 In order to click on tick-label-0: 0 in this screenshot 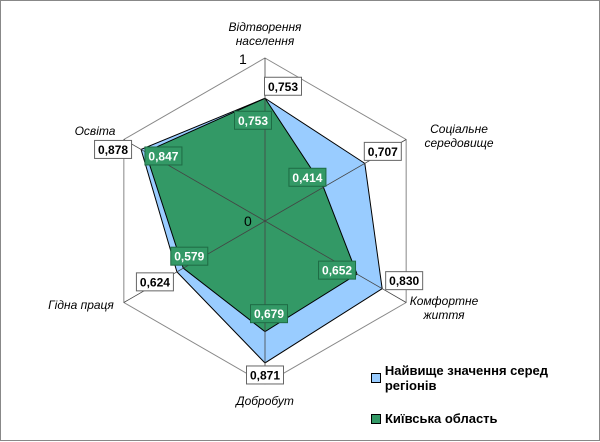, I will do `click(248, 221)`.